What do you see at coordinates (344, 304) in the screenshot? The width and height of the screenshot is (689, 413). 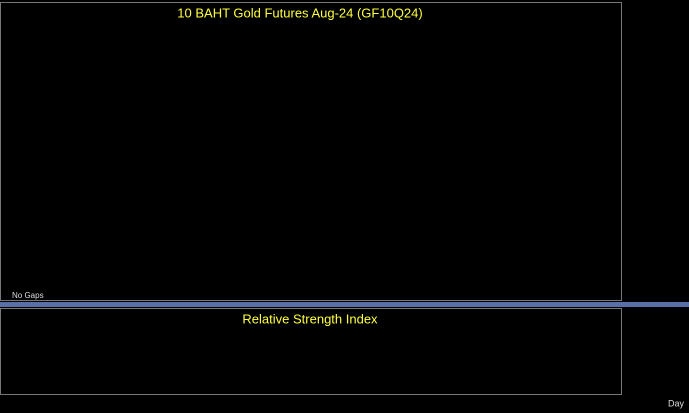 I see `panel-divider` at bounding box center [344, 304].